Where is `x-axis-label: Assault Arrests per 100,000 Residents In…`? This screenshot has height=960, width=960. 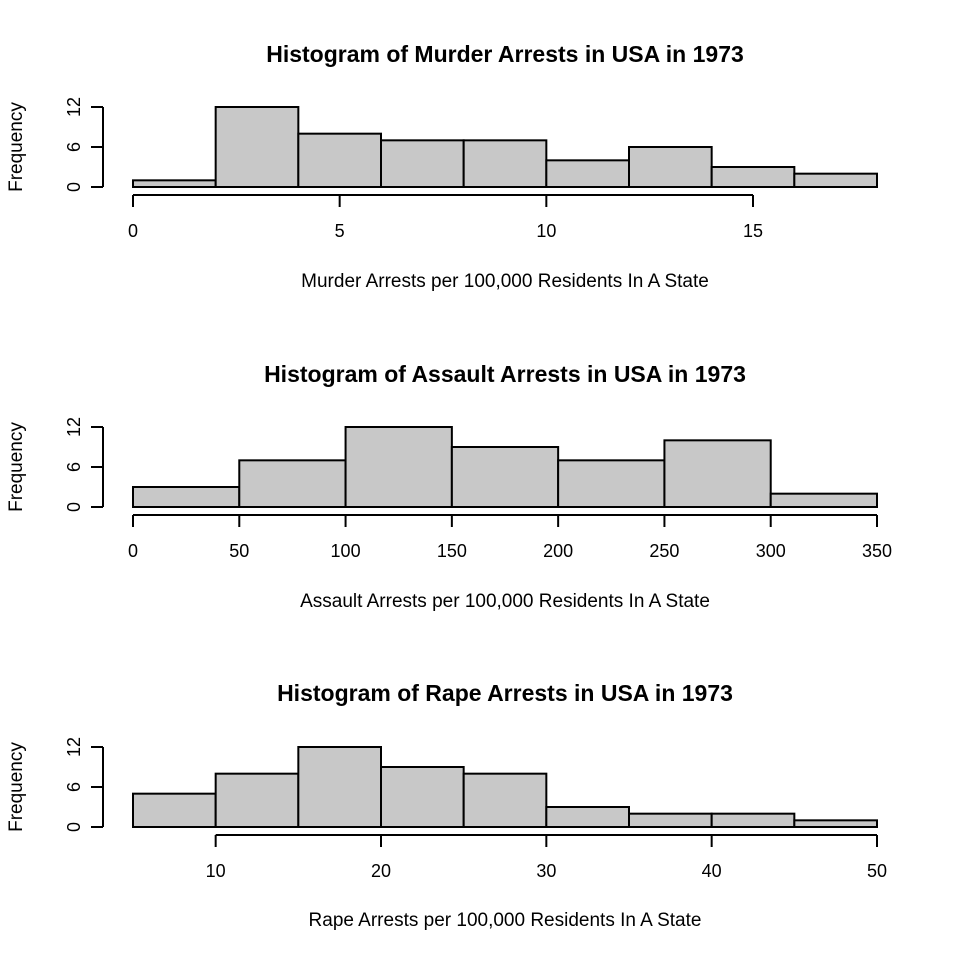
x-axis-label: Assault Arrests per 100,000 Residents In… is located at coordinates (505, 601).